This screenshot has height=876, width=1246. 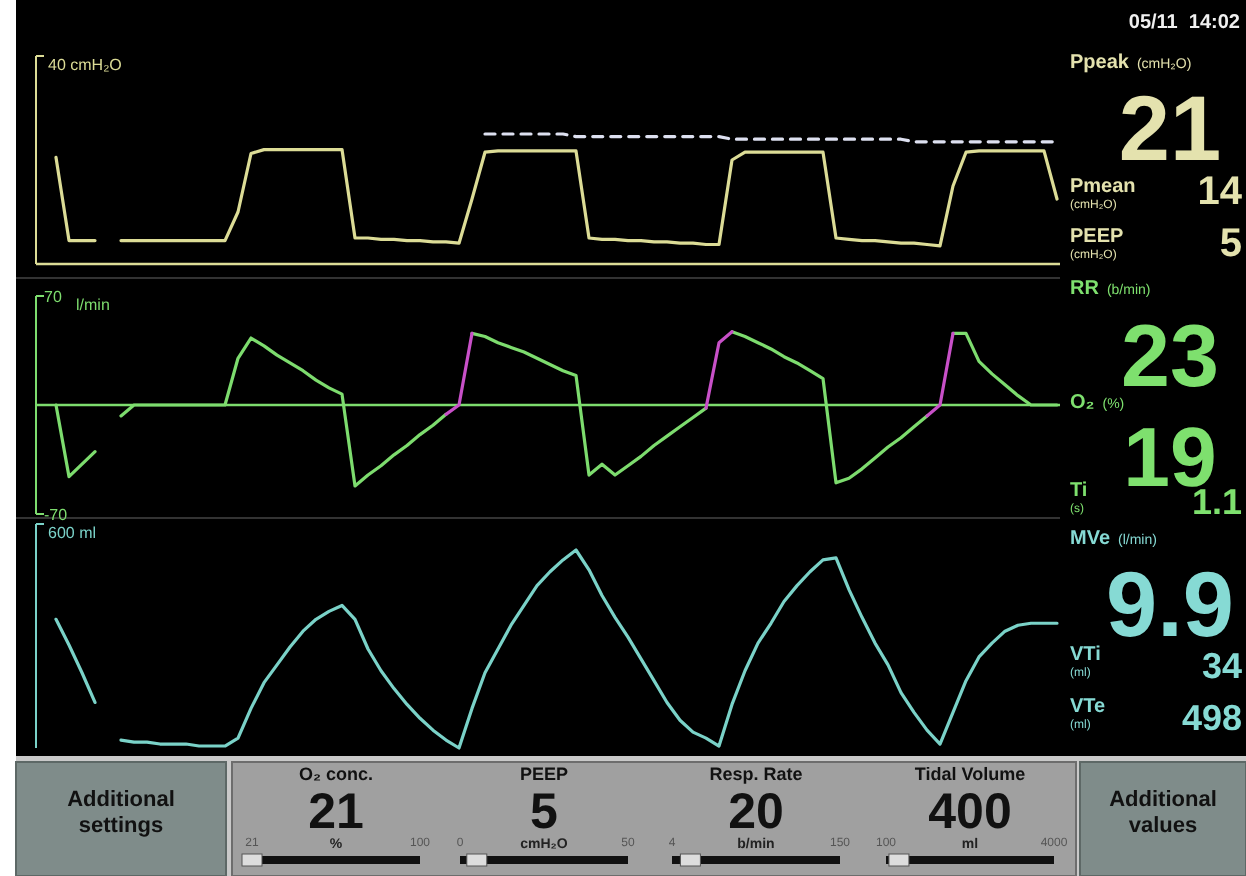 What do you see at coordinates (121, 813) in the screenshot?
I see `text: Additional settings` at bounding box center [121, 813].